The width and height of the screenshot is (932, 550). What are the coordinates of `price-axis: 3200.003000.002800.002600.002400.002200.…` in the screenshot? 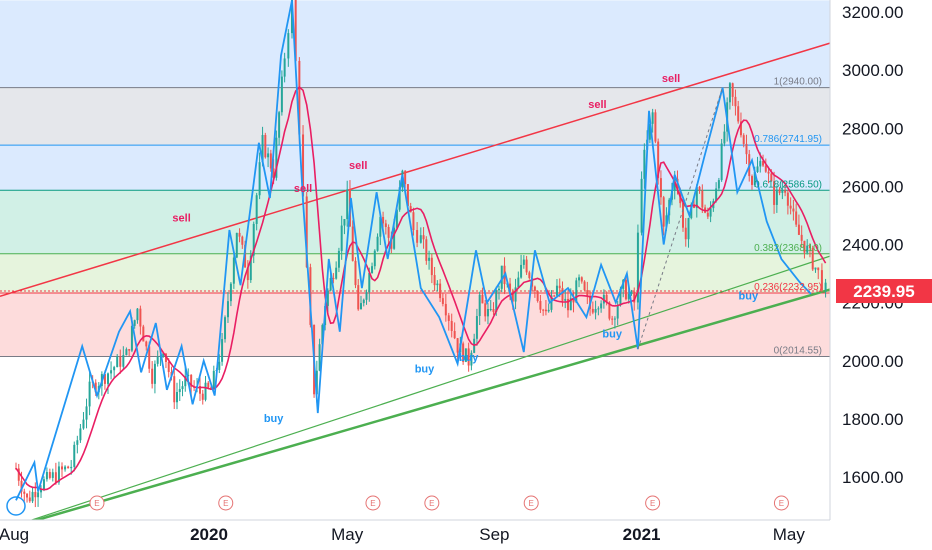 It's located at (880, 275).